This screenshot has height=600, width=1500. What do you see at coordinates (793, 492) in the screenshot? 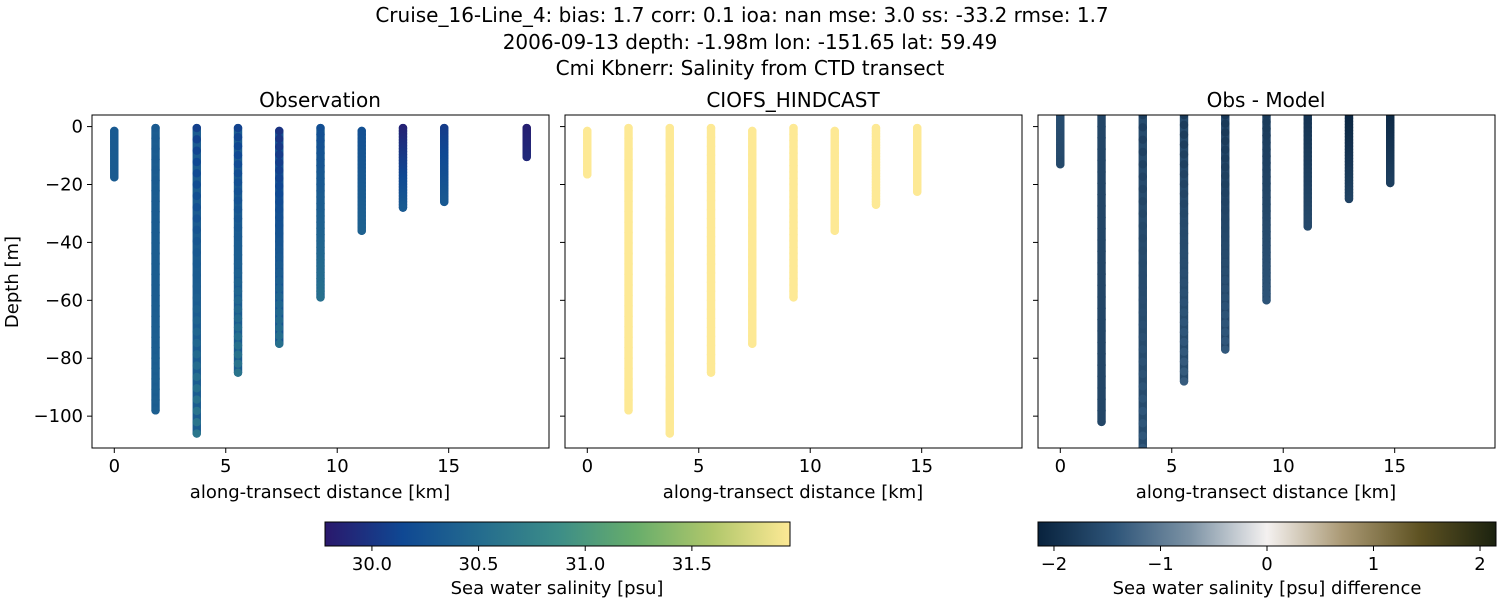
I see `x-axis-label: along-transect distance [km]` at bounding box center [793, 492].